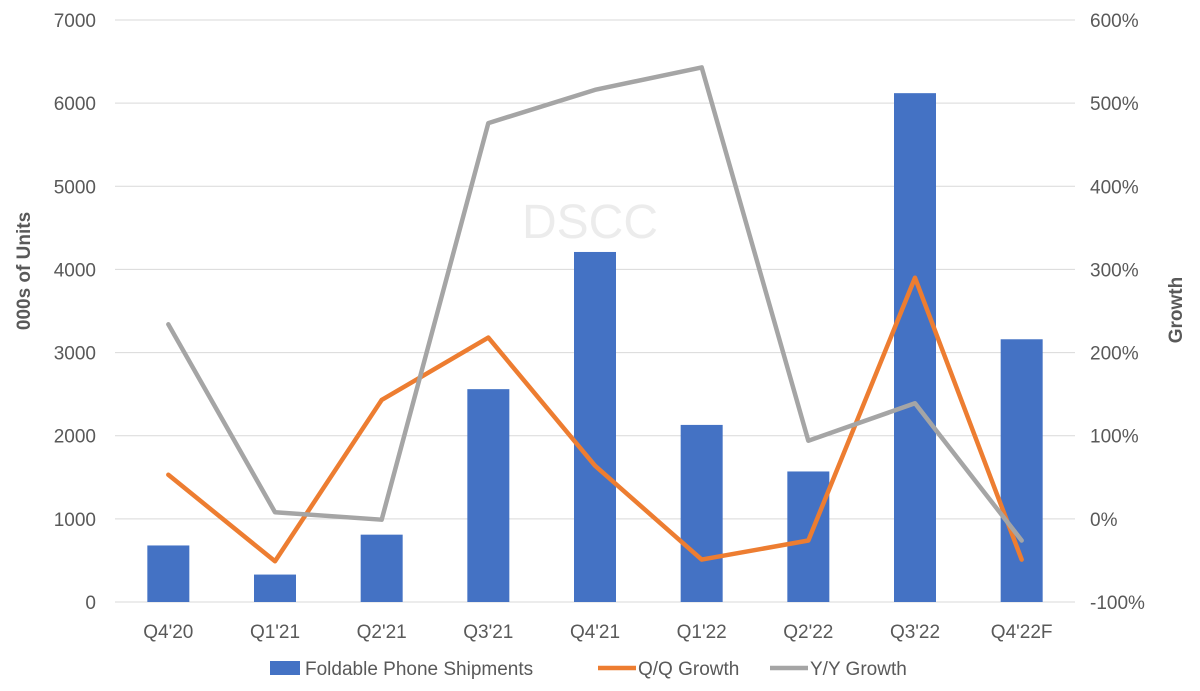 The height and width of the screenshot is (691, 1200). What do you see at coordinates (419, 669) in the screenshot?
I see `legend-label: Foldable Phone Shipments` at bounding box center [419, 669].